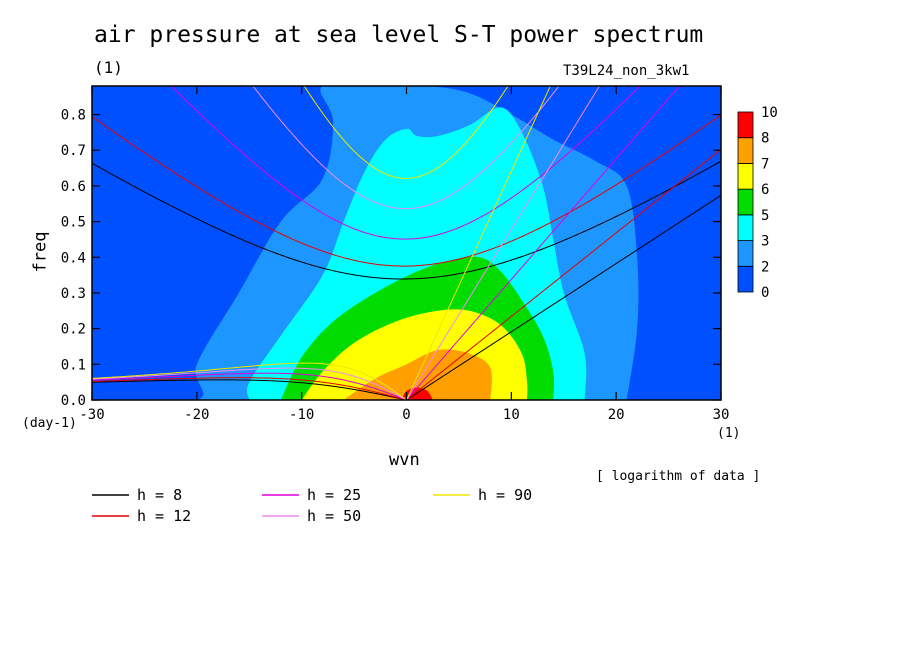 This screenshot has width=904, height=654. Describe the element at coordinates (108, 67) in the screenshot. I see `chart-units: (1)` at that location.